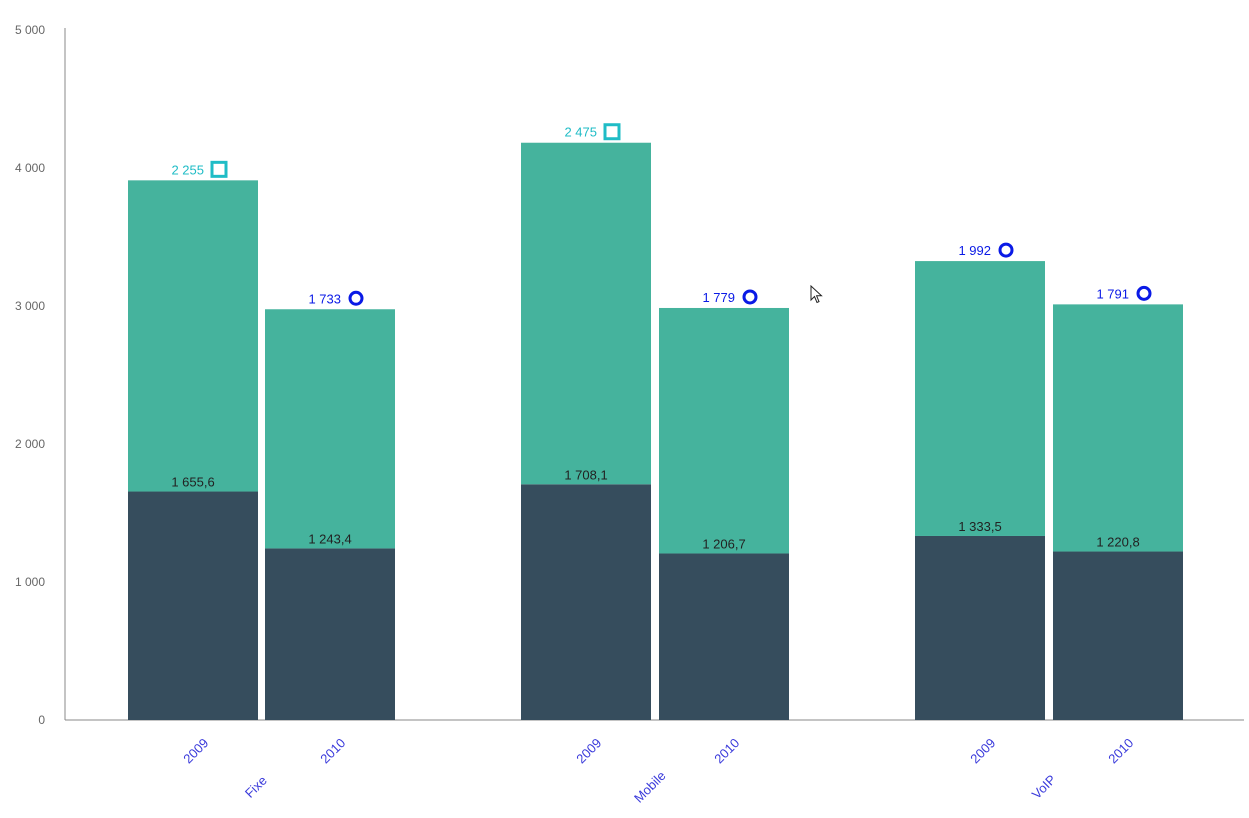 The width and height of the screenshot is (1249, 818). Describe the element at coordinates (585, 474) in the screenshot. I see `bar-bottom-value-label: 1 708,1` at that location.